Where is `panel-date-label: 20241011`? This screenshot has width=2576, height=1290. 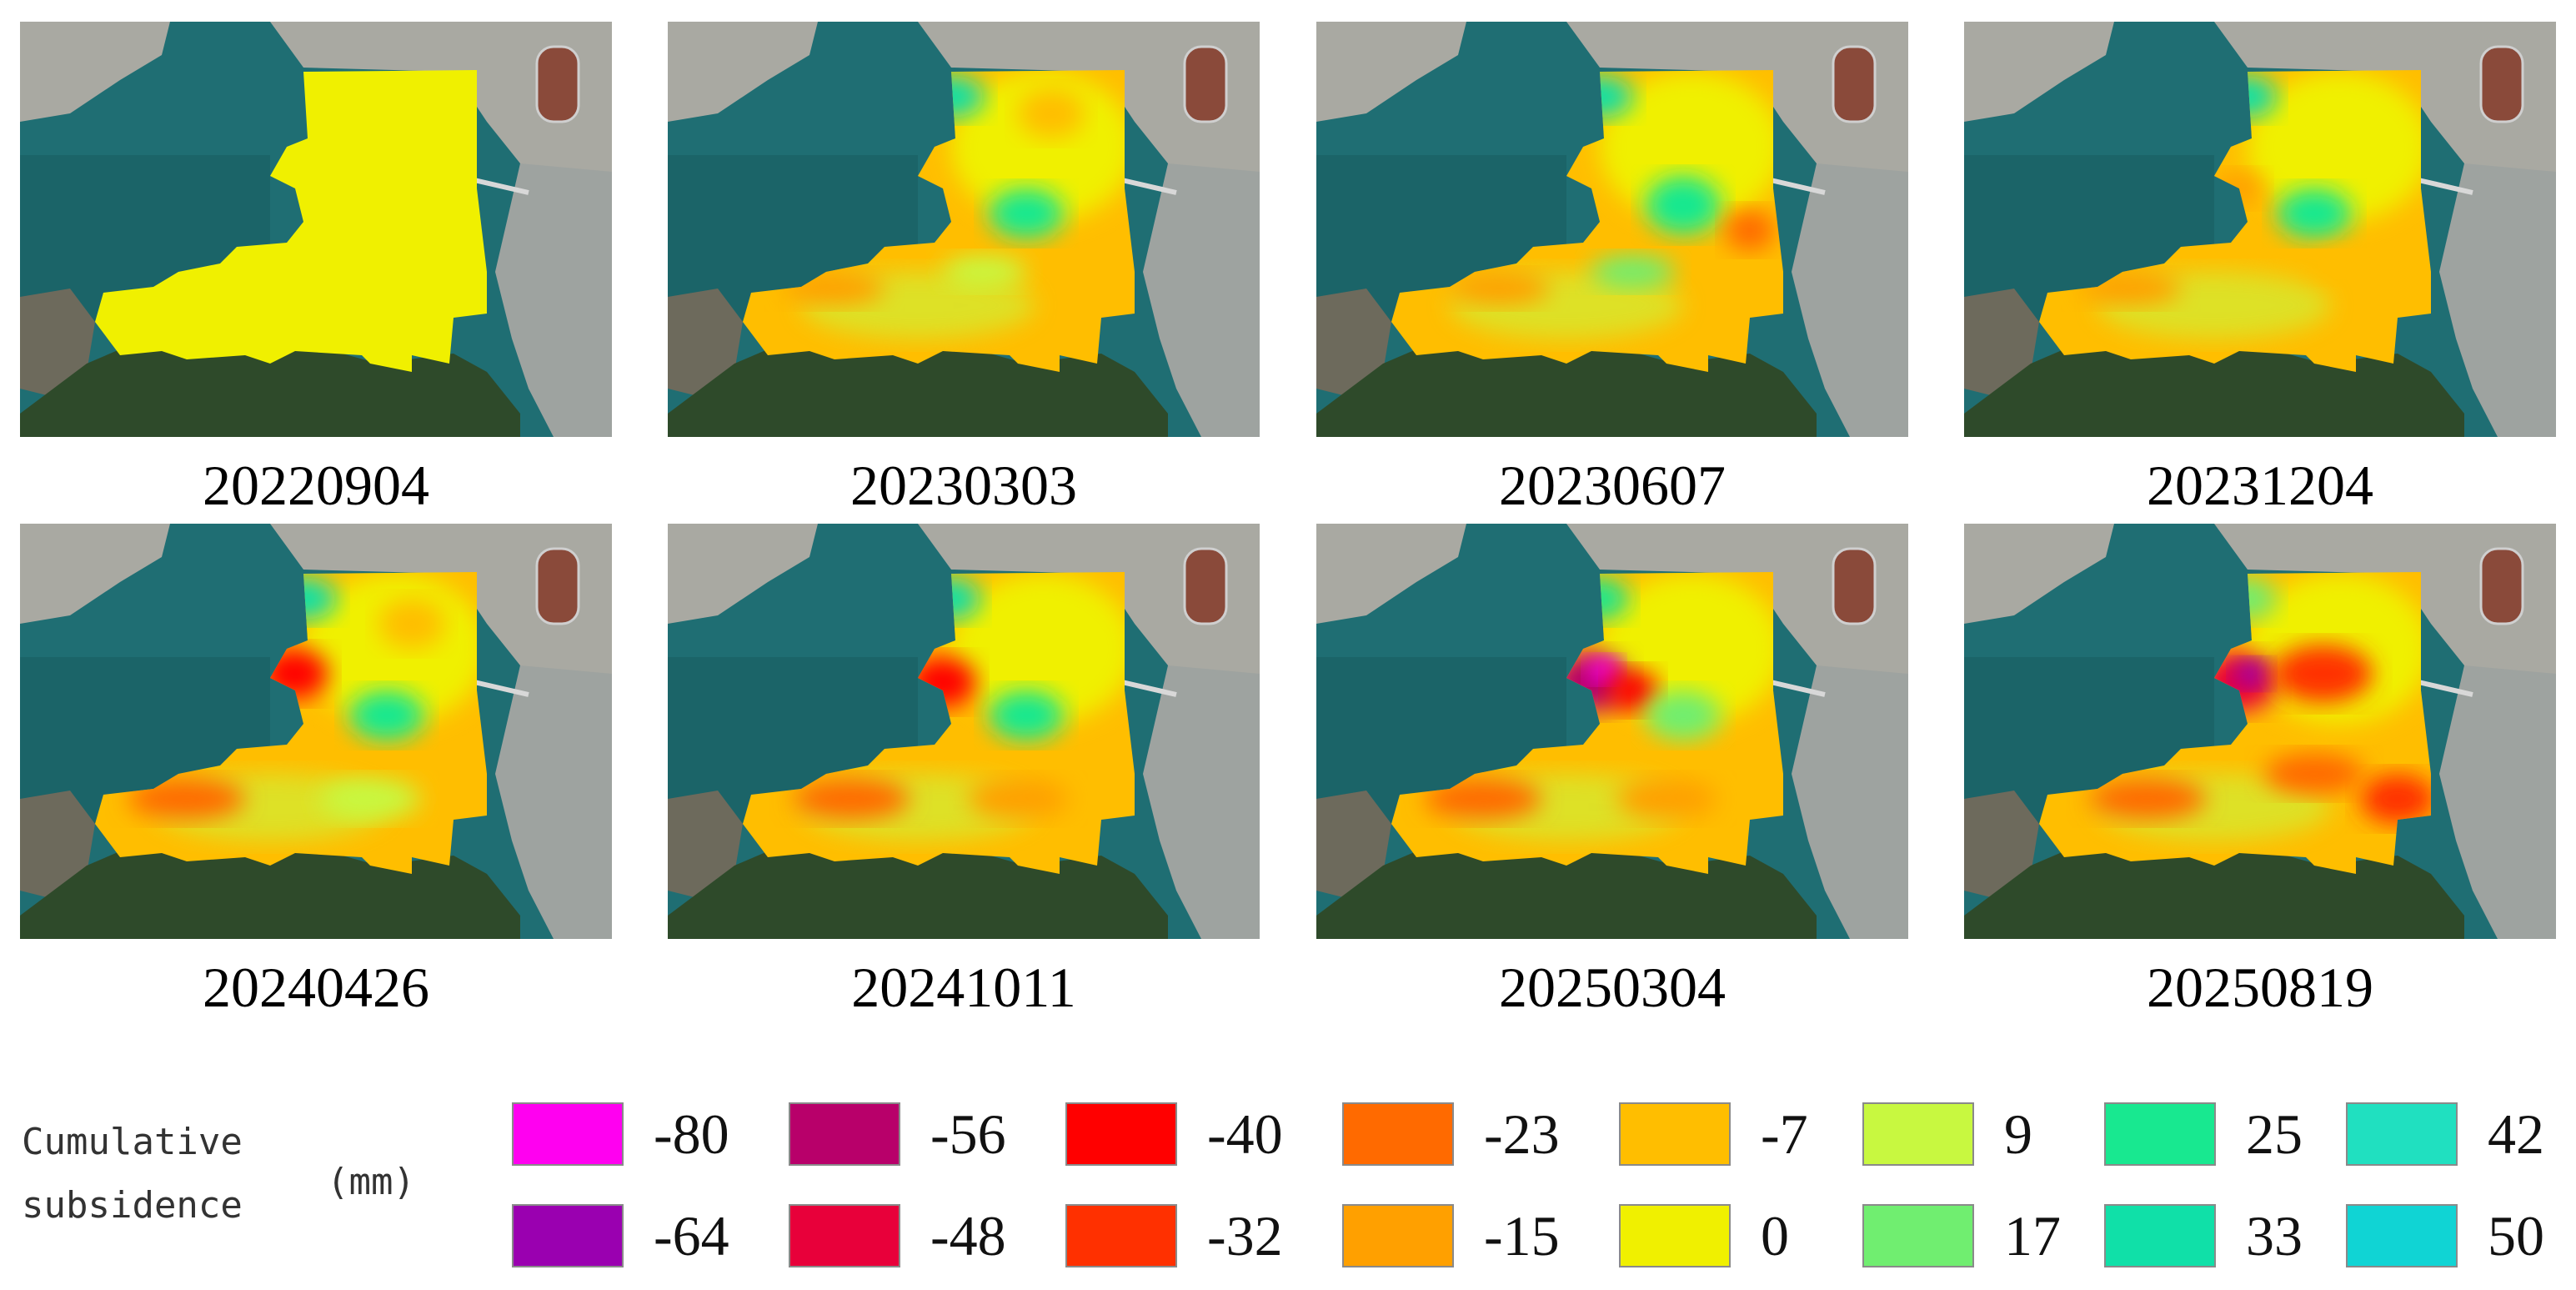
panel-date-label: 20241011 is located at coordinates (963, 987).